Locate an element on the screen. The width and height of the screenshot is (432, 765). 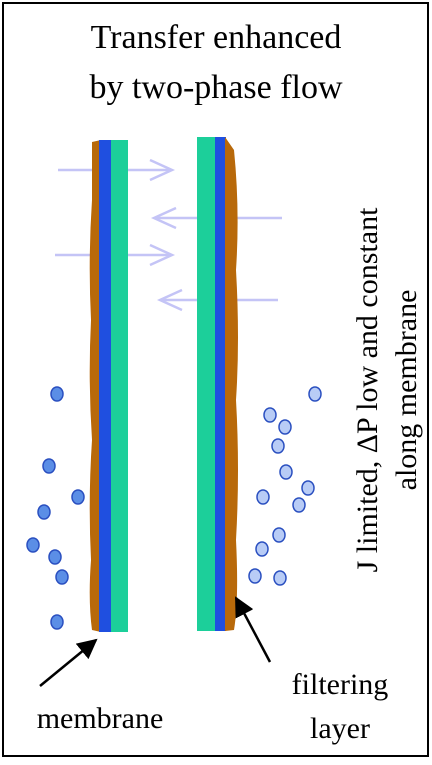
label: layer is located at coordinates (340, 728).